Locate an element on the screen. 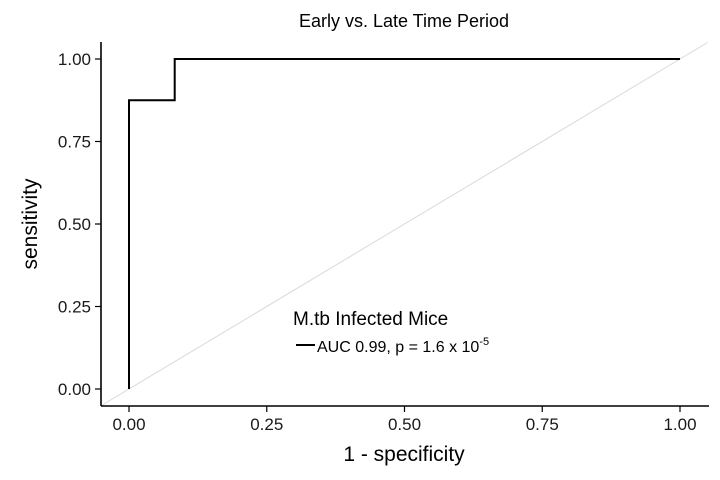 This screenshot has height=480, width=720. x-tick-label: 0.00 is located at coordinates (128, 424).